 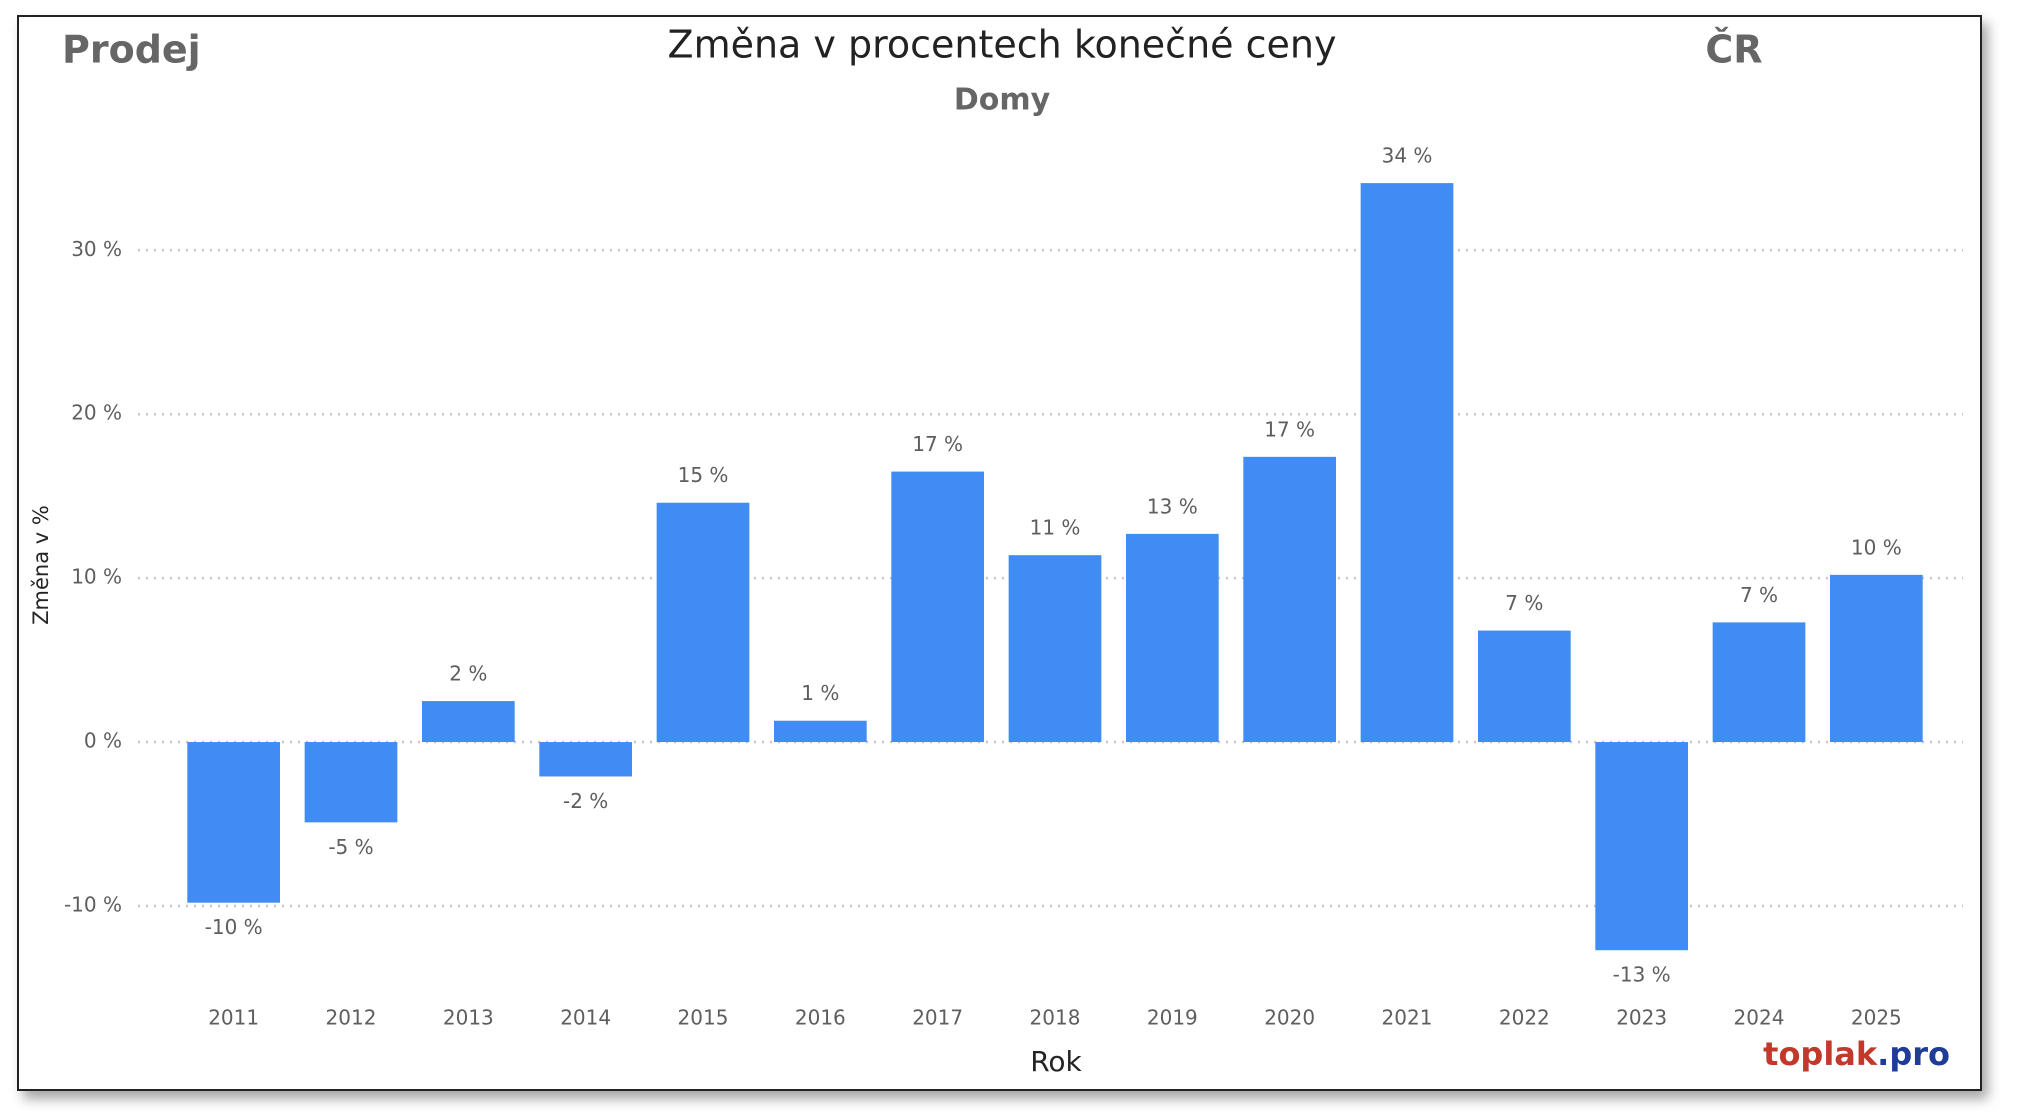 I want to click on y-tick-label: 20 %, so click(x=96, y=413).